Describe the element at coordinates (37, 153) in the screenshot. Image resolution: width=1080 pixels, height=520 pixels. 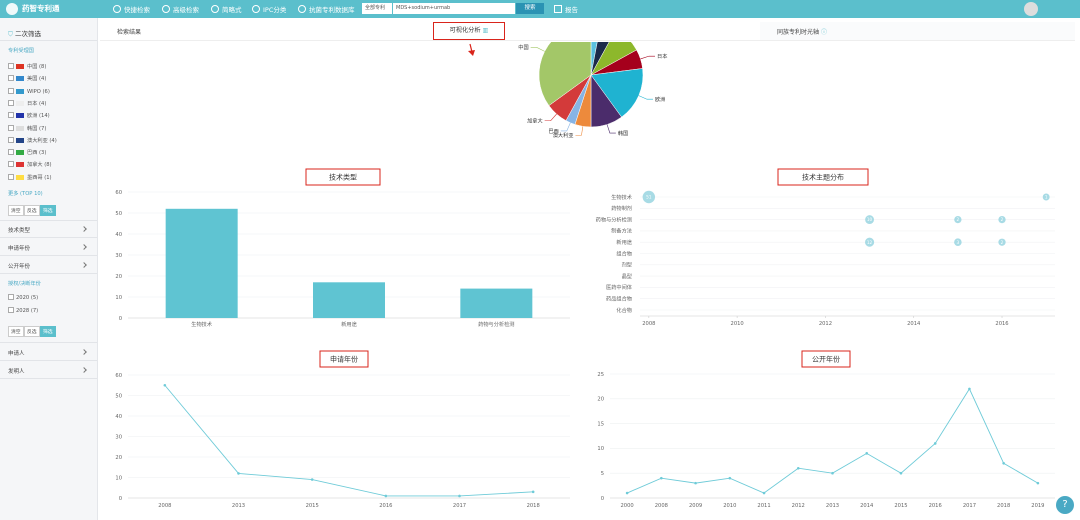
I see `country-option-text: 巴西 (3)` at that location.